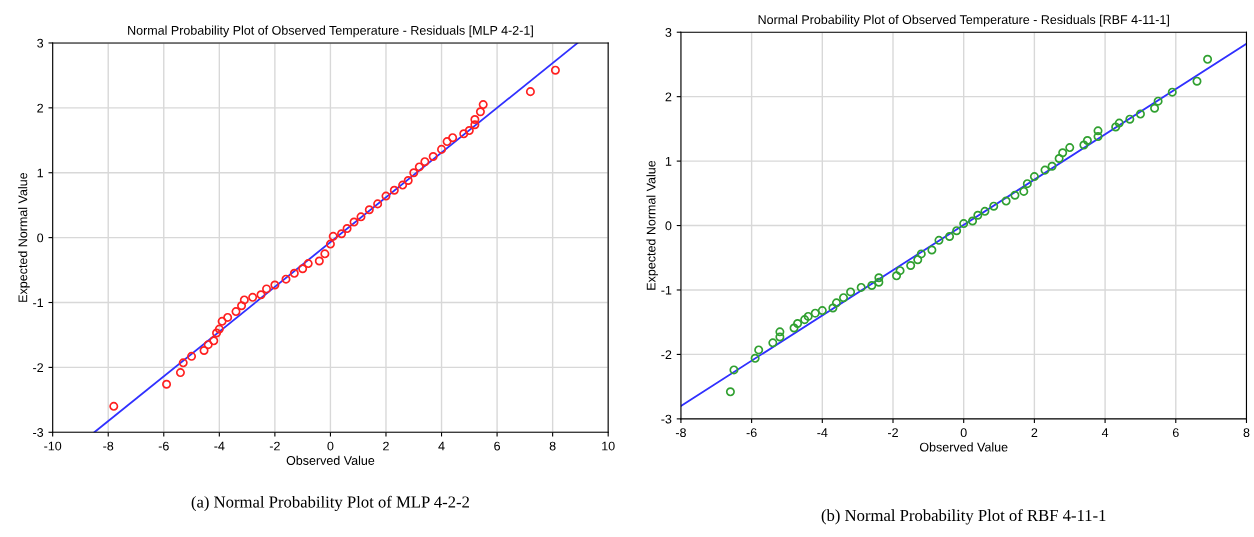  What do you see at coordinates (608, 446) in the screenshot?
I see `x-tick-label: 10` at bounding box center [608, 446].